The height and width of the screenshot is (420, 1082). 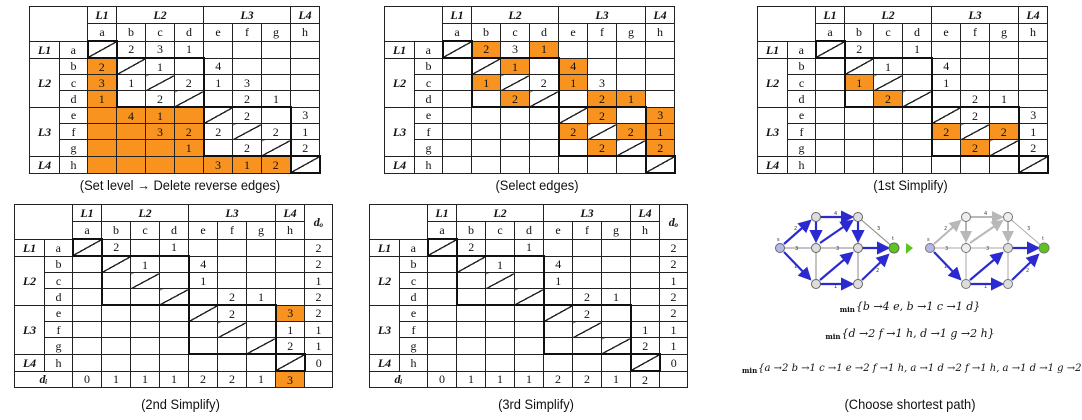 What do you see at coordinates (399, 164) in the screenshot?
I see `level-row-header: L4` at bounding box center [399, 164].